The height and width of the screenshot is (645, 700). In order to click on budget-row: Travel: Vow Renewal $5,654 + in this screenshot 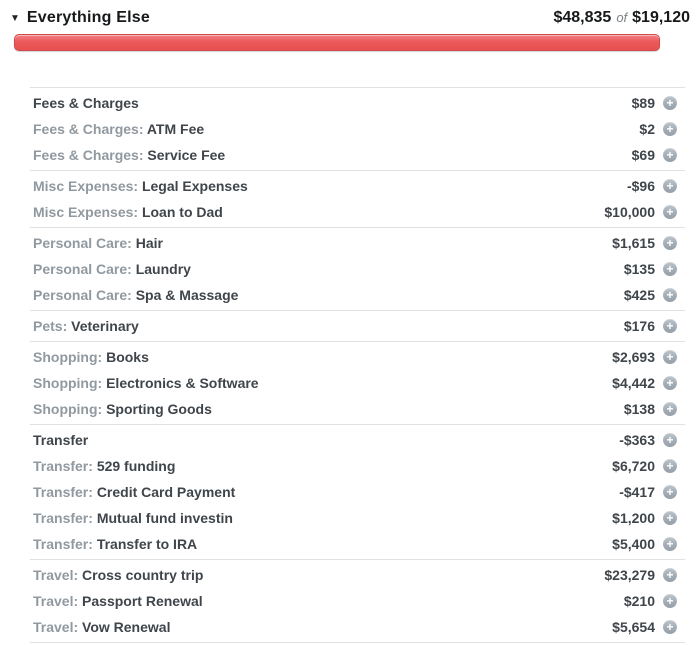, I will do `click(357, 627)`.